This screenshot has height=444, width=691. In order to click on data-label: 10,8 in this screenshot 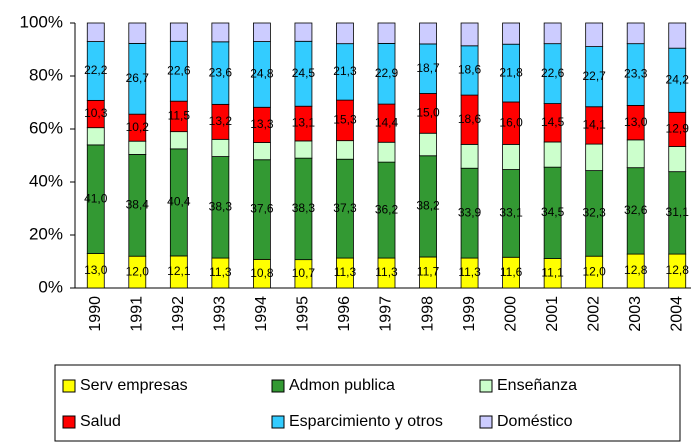, I will do `click(262, 273)`.